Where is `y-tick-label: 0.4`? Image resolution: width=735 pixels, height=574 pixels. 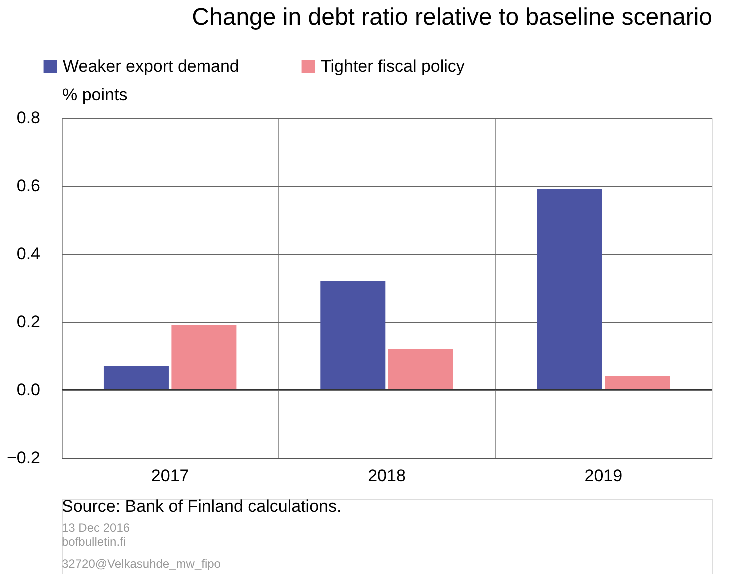
y-tick-label: 0.4 is located at coordinates (28, 254).